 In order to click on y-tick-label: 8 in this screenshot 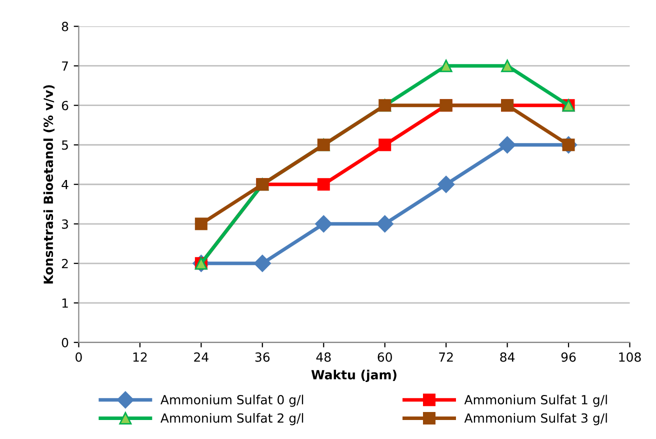, I will do `click(65, 27)`.